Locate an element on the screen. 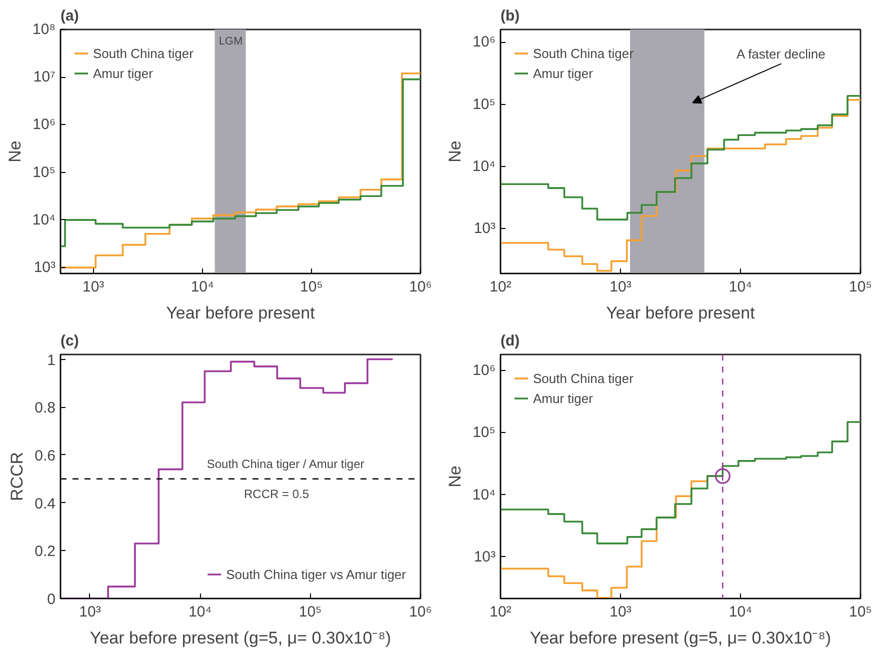  y-tick-label: 0.2 is located at coordinates (45, 551).